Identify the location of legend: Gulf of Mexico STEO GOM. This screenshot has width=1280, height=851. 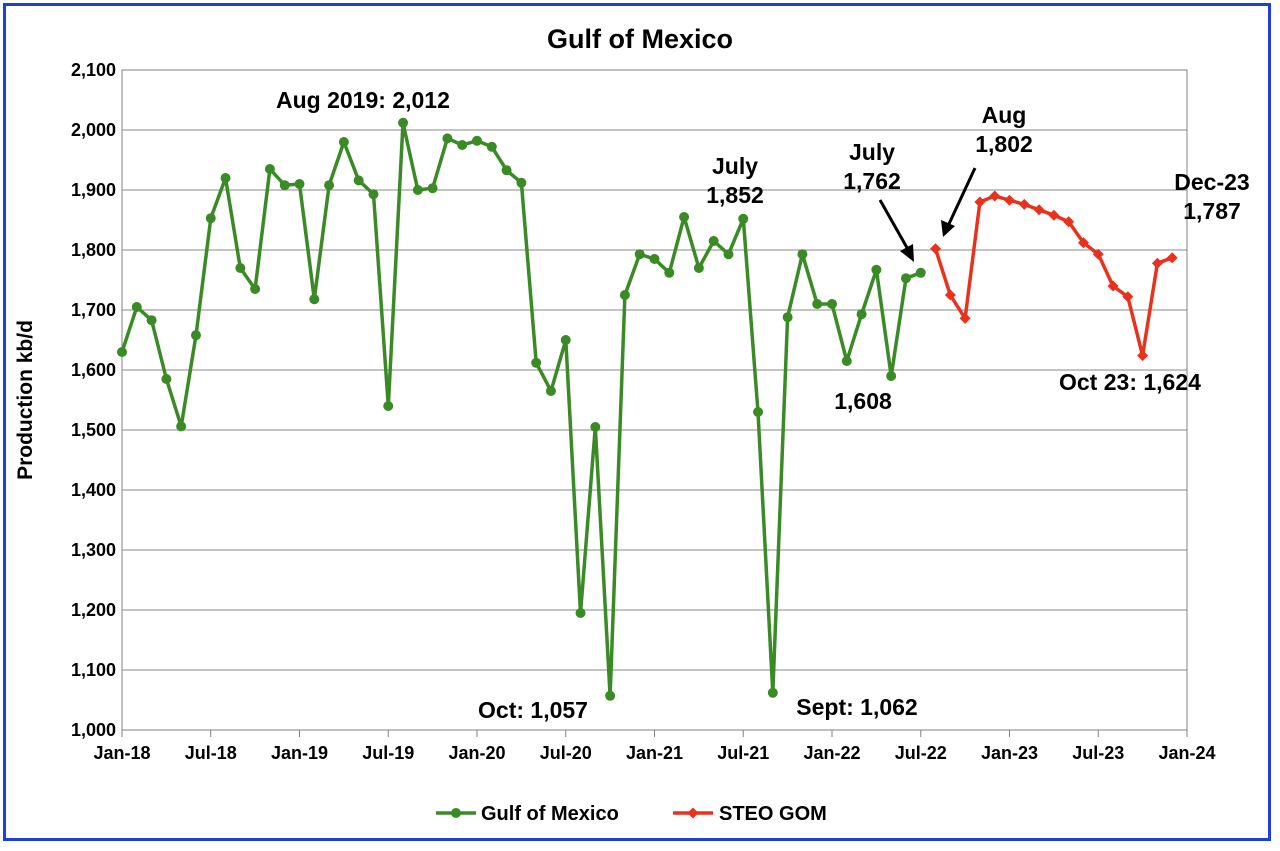
(631, 814).